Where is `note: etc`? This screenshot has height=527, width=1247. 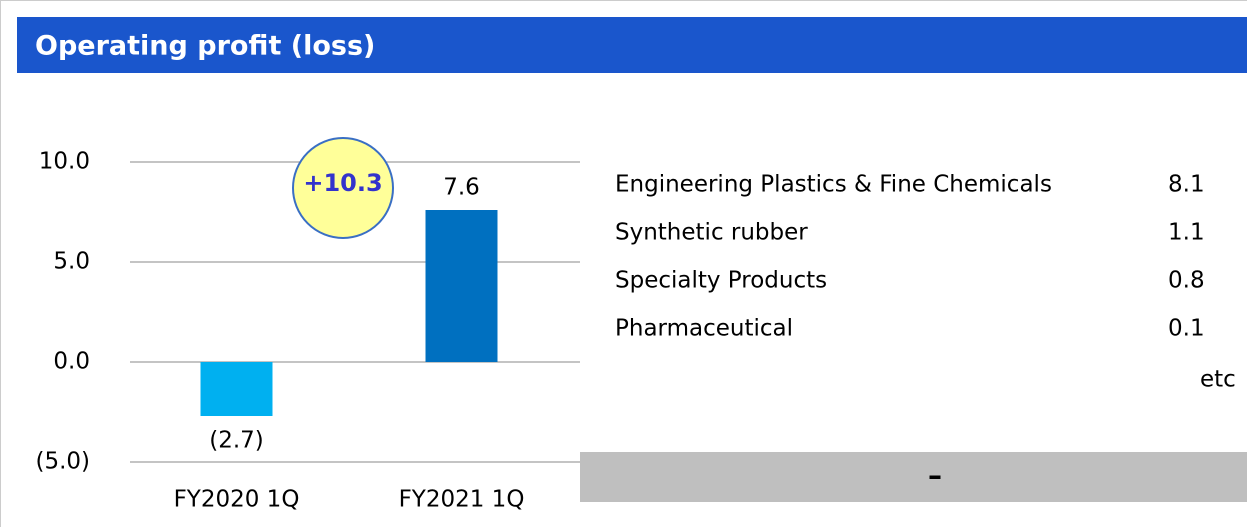 note: etc is located at coordinates (1218, 380).